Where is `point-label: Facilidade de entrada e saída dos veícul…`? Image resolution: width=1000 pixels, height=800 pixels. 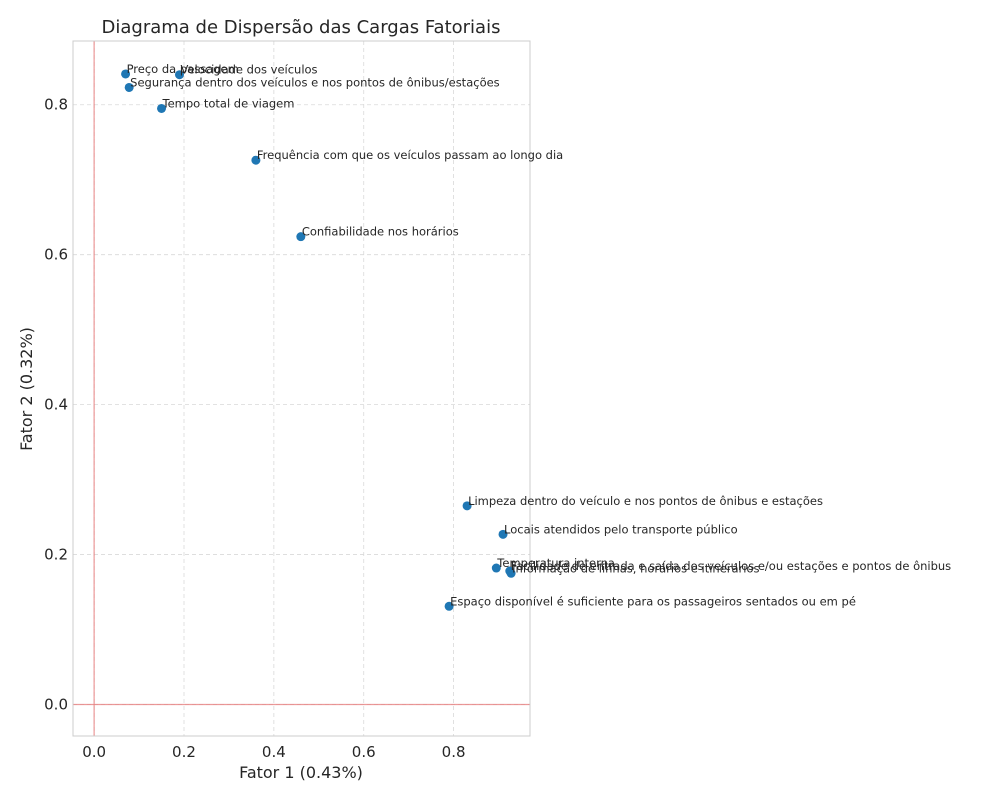 point-label: Facilidade de entrada e saída dos veícul… is located at coordinates (731, 566).